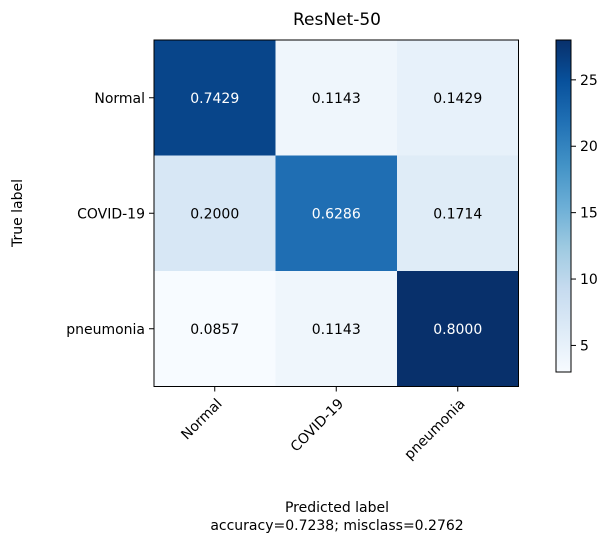  I want to click on y-tick-label: COVID-19, so click(111, 214).